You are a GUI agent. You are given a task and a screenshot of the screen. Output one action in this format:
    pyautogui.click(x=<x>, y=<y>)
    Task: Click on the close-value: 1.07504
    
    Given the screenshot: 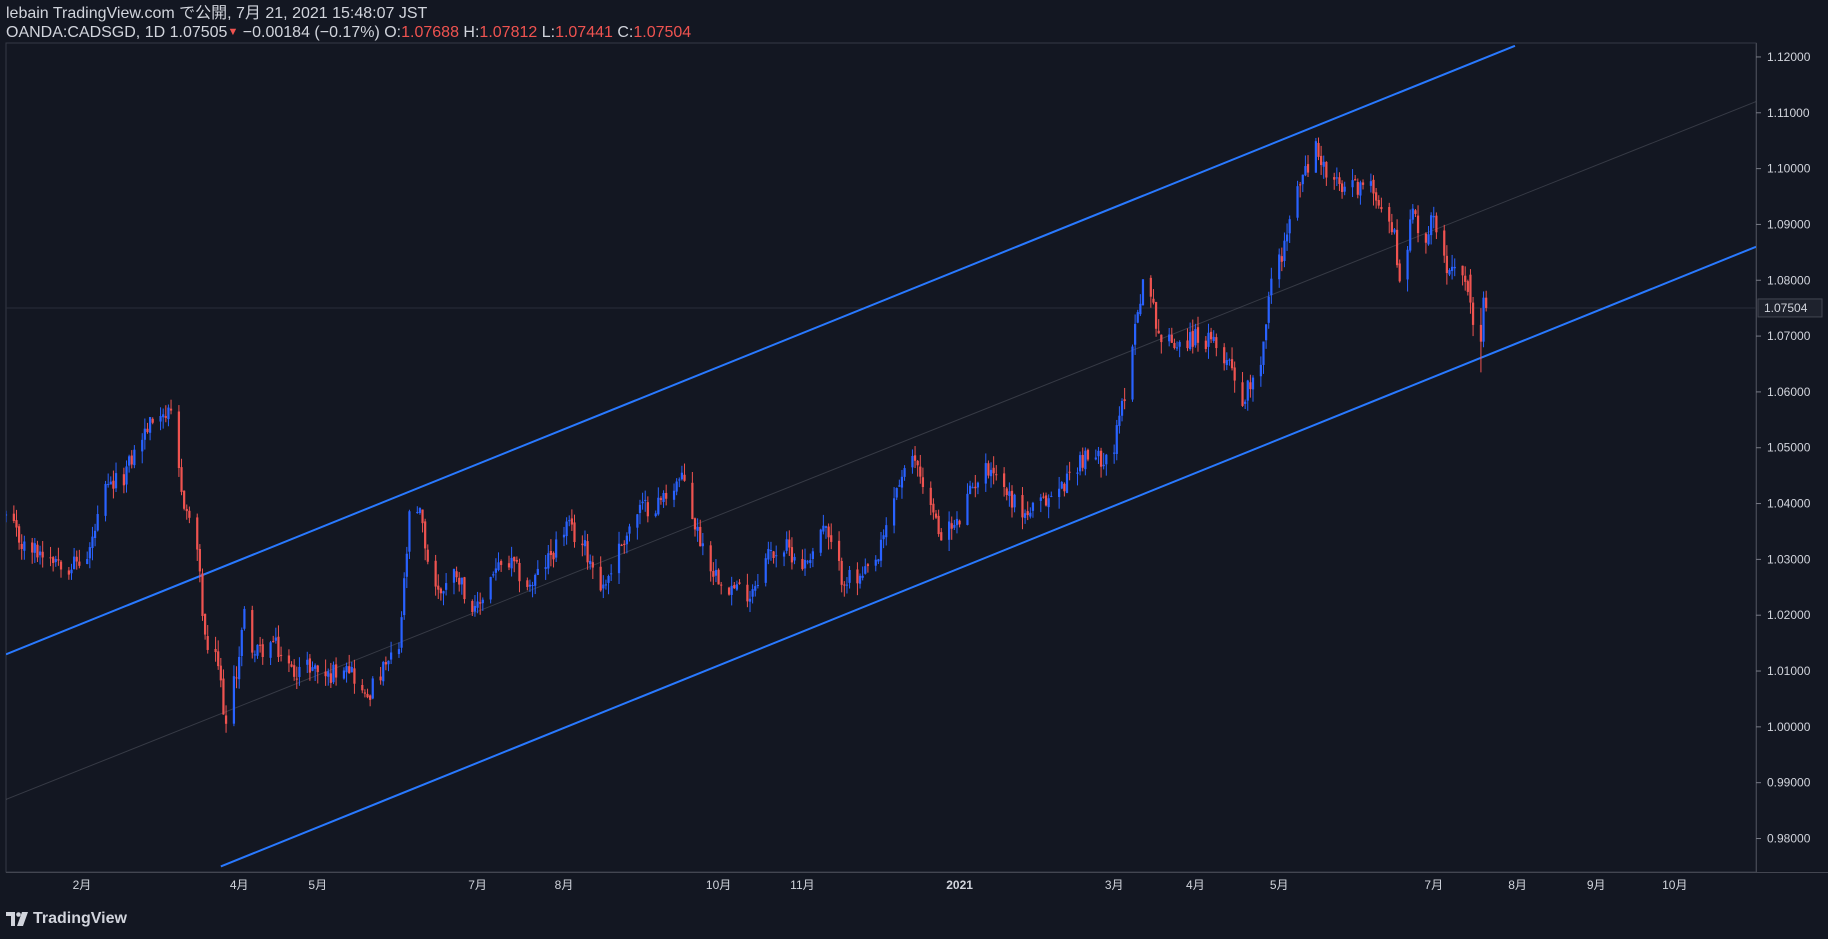 What is the action you would take?
    pyautogui.click(x=662, y=32)
    